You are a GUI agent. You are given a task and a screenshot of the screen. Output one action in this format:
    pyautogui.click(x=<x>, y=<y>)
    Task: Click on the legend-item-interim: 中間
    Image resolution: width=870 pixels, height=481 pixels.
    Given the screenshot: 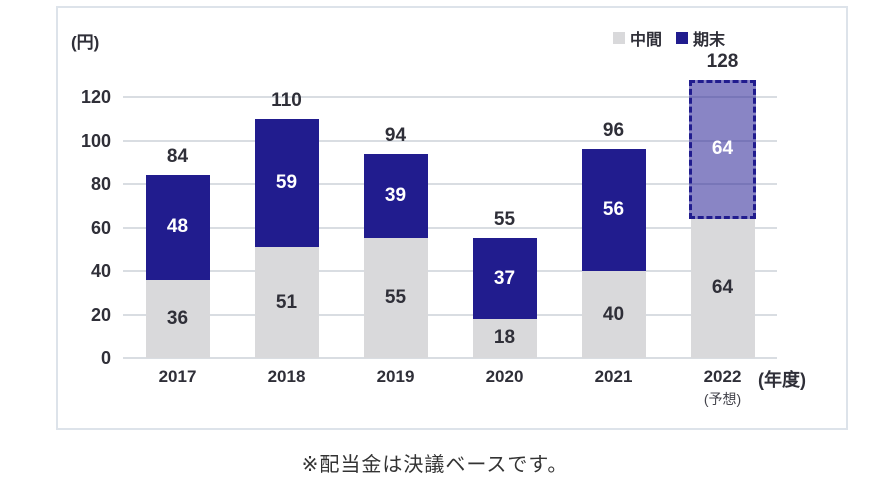 What is the action you would take?
    pyautogui.click(x=637, y=38)
    